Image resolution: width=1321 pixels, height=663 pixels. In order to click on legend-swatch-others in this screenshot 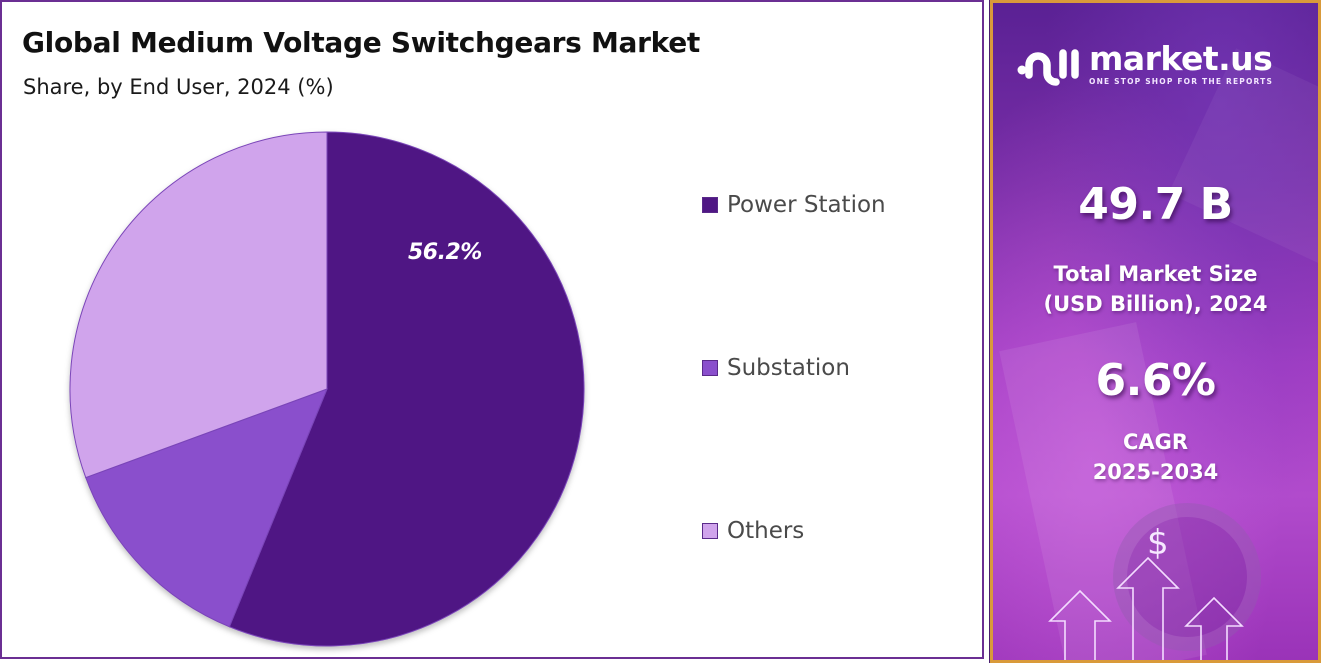, I will do `click(710, 531)`.